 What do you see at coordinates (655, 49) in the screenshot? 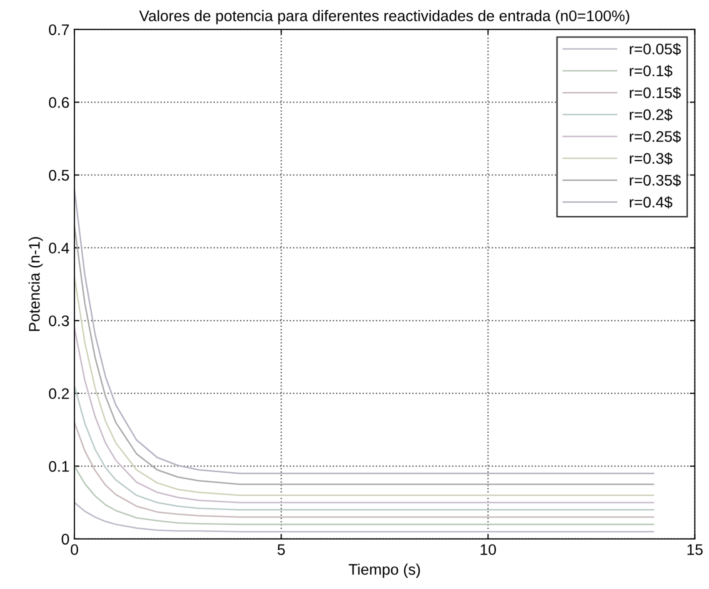
I see `legend-label: r=0.05$` at bounding box center [655, 49].